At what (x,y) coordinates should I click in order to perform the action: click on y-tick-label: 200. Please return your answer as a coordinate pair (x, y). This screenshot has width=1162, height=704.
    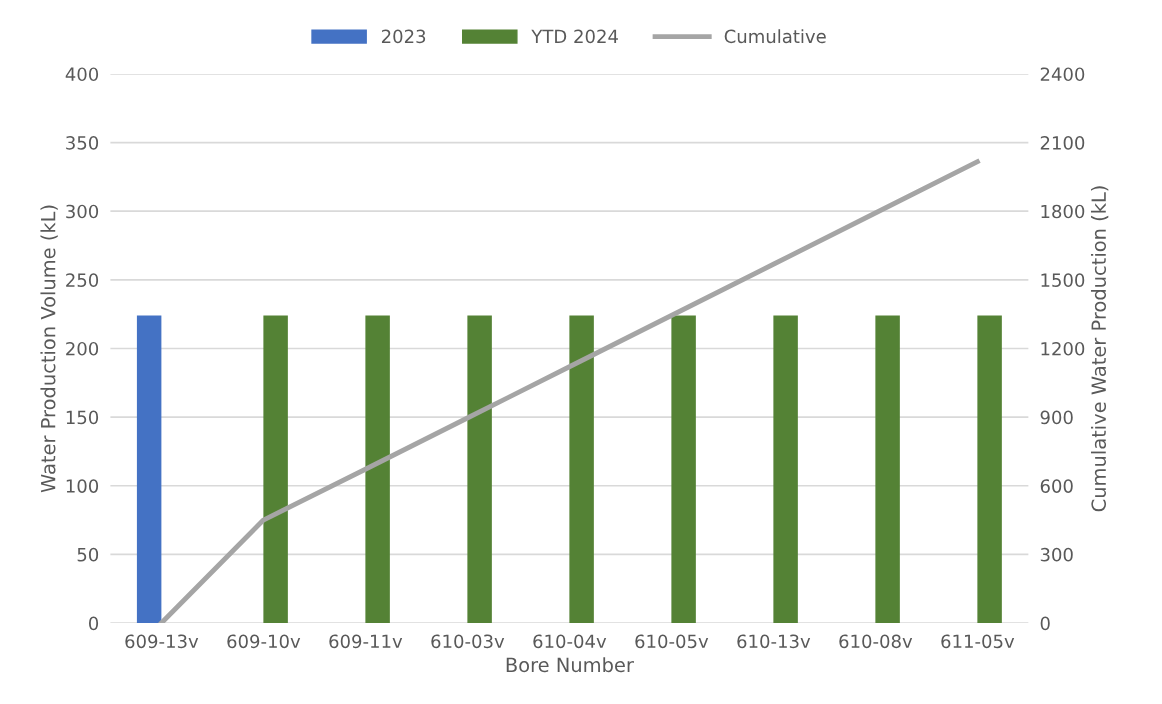
    Looking at the image, I should click on (82, 348).